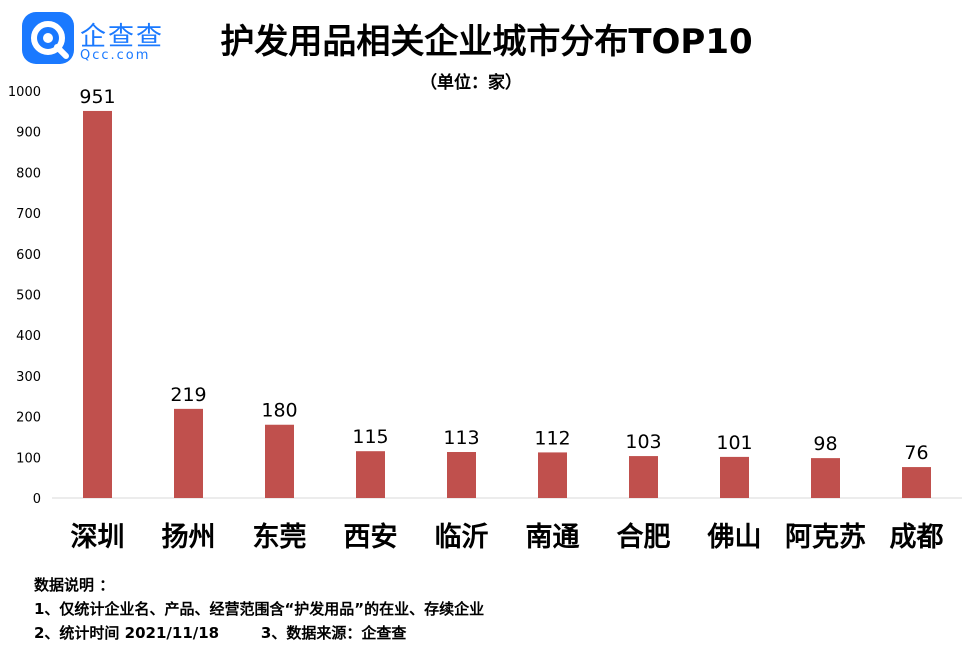 This screenshot has width=973, height=658. What do you see at coordinates (189, 537) in the screenshot?
I see `x-category-label: 扬州` at bounding box center [189, 537].